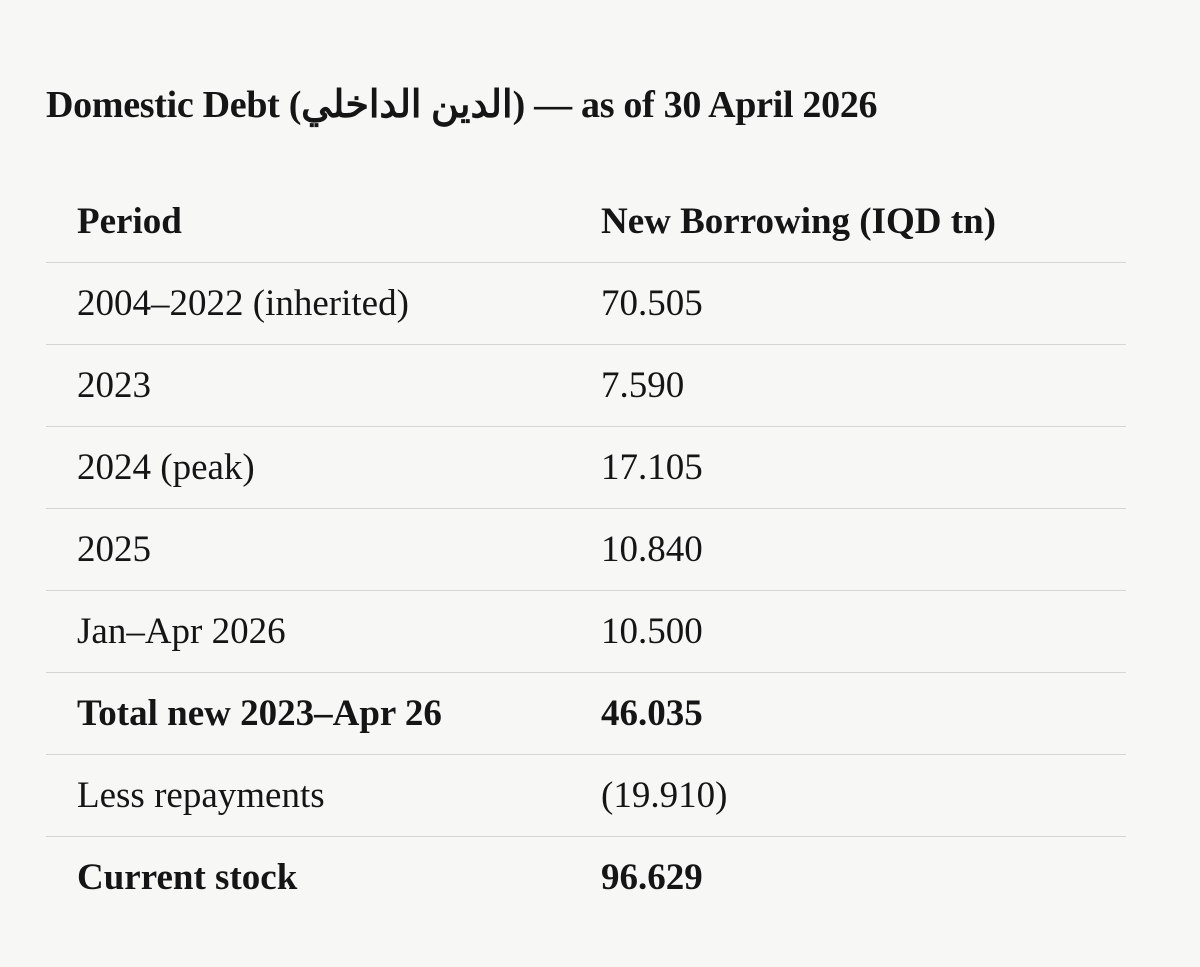 The image size is (1200, 967). What do you see at coordinates (308, 877) in the screenshot?
I see `period-cell: Current stock` at bounding box center [308, 877].